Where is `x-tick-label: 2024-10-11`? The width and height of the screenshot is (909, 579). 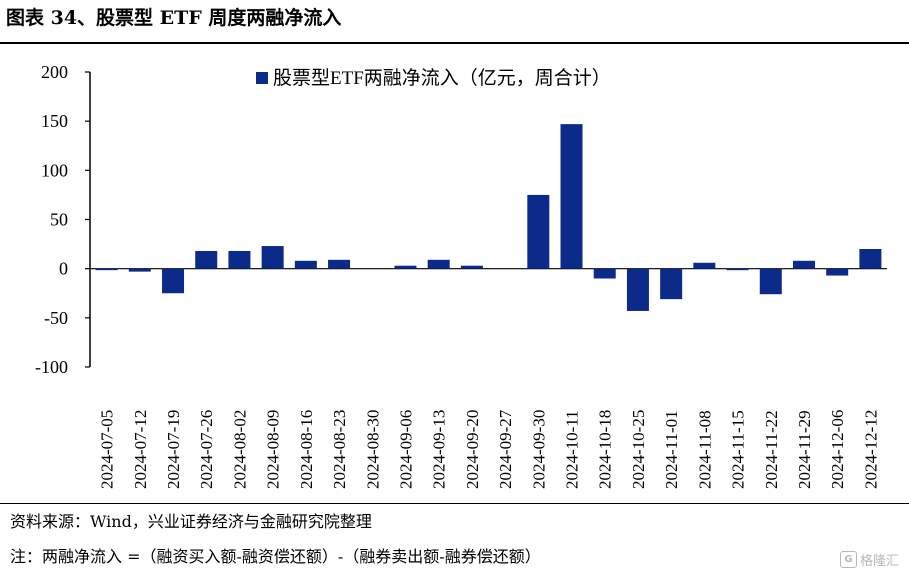
x-tick-label: 2024-10-11 is located at coordinates (572, 449).